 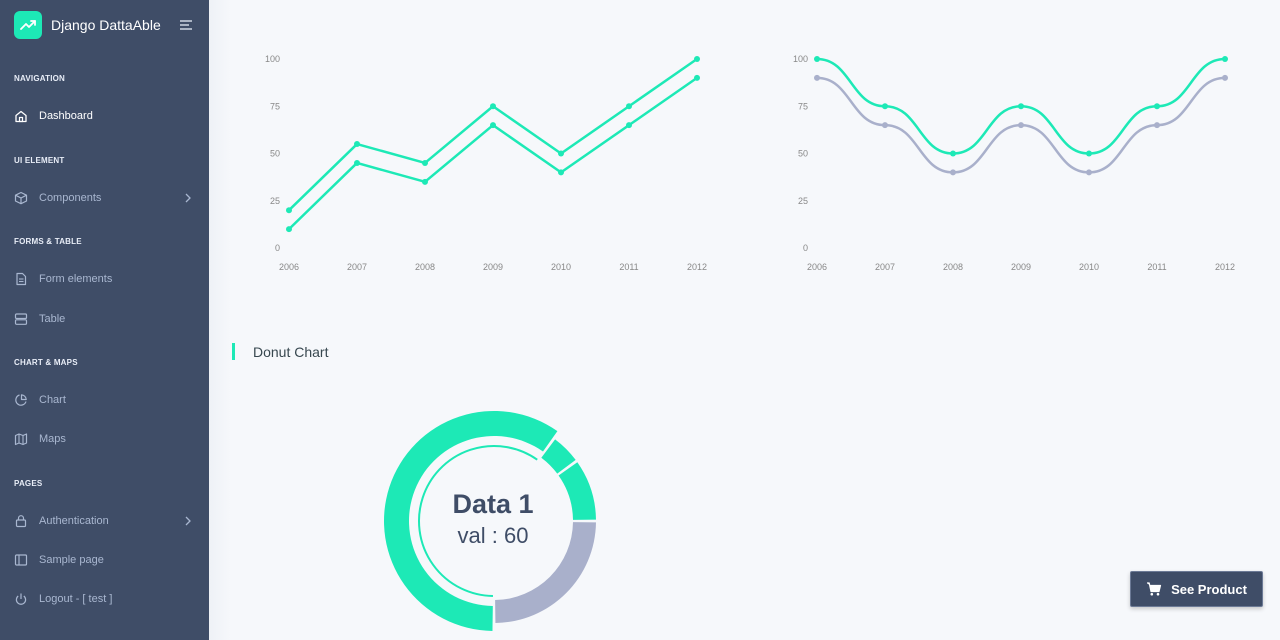 I want to click on line-chart-1: 0 25 50 75 100 2006 2007 2008 2009 2010 2011 2012, so click(x=486, y=163).